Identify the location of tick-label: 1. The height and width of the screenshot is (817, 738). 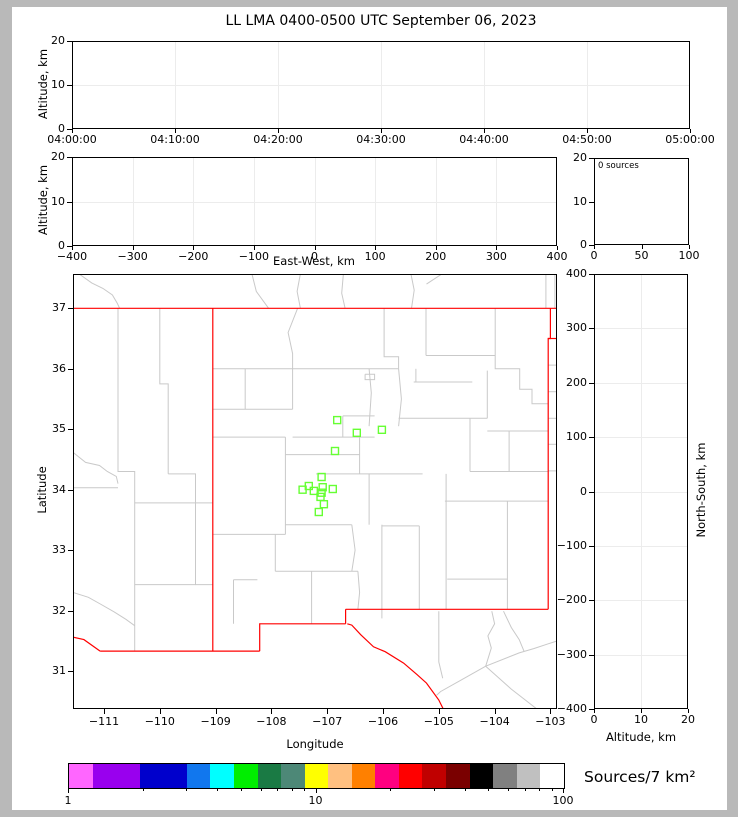
(68, 800).